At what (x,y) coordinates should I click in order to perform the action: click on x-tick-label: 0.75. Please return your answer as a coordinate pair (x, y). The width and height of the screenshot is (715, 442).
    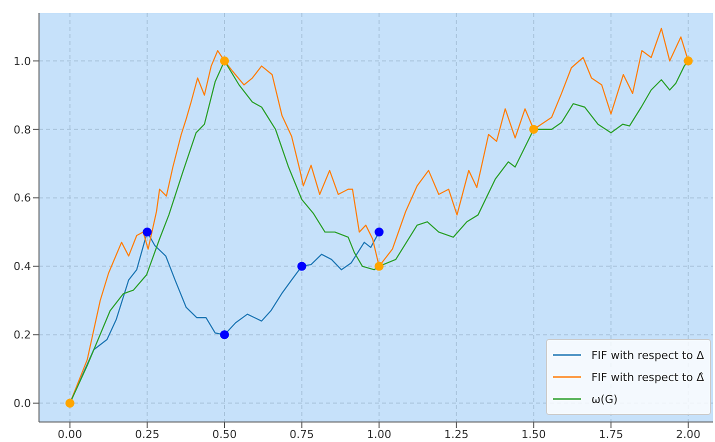
    Looking at the image, I should click on (302, 434).